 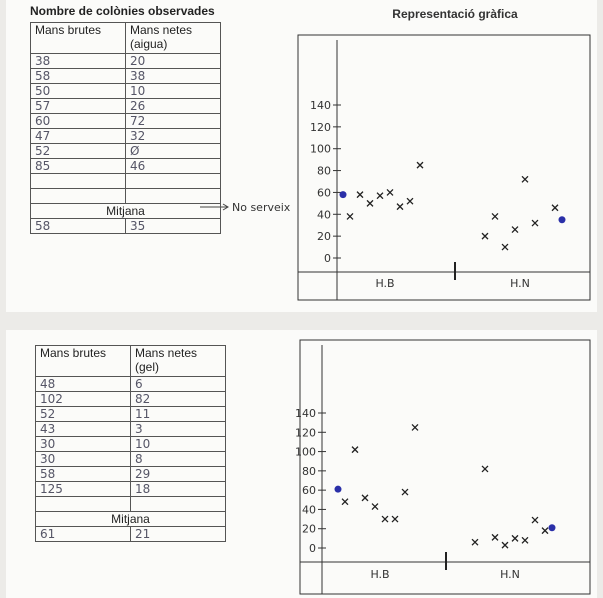 I want to click on cell: 125, so click(x=83, y=489).